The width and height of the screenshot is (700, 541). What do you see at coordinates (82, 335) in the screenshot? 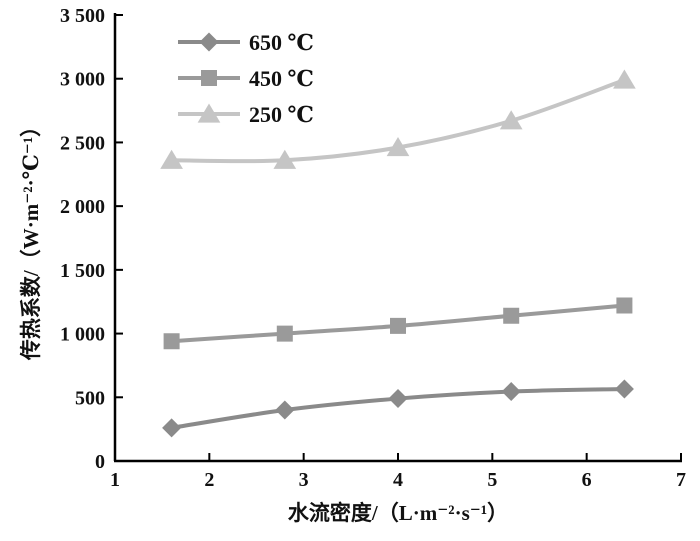
I see `y-tick-label: 1 000` at bounding box center [82, 335].